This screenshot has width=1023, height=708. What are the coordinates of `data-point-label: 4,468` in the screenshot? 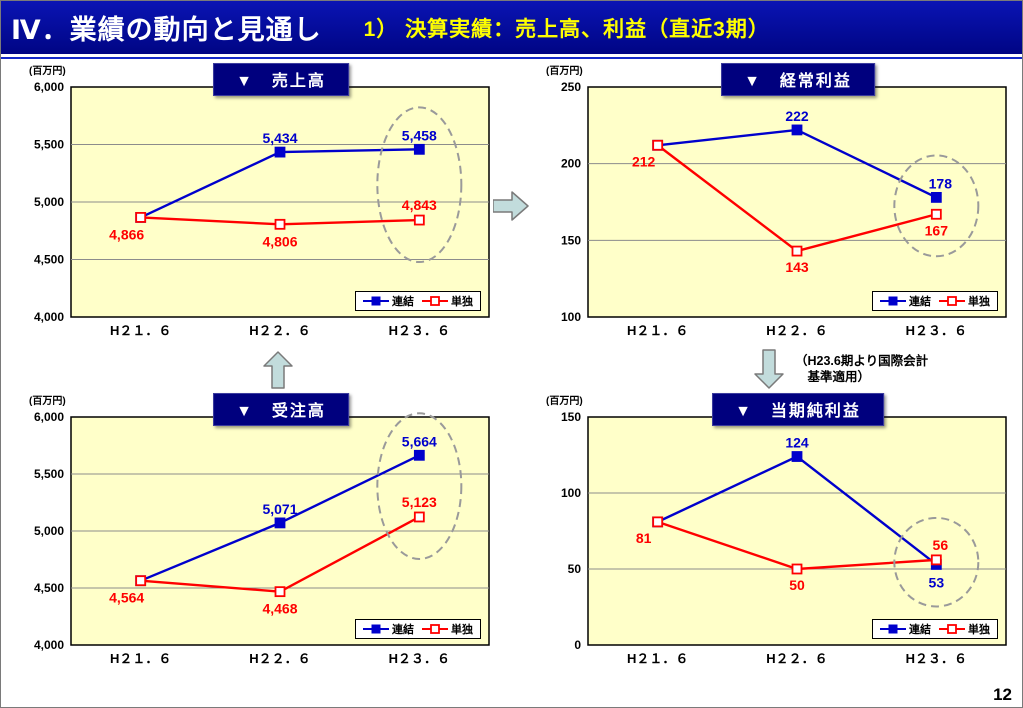 It's located at (279, 609).